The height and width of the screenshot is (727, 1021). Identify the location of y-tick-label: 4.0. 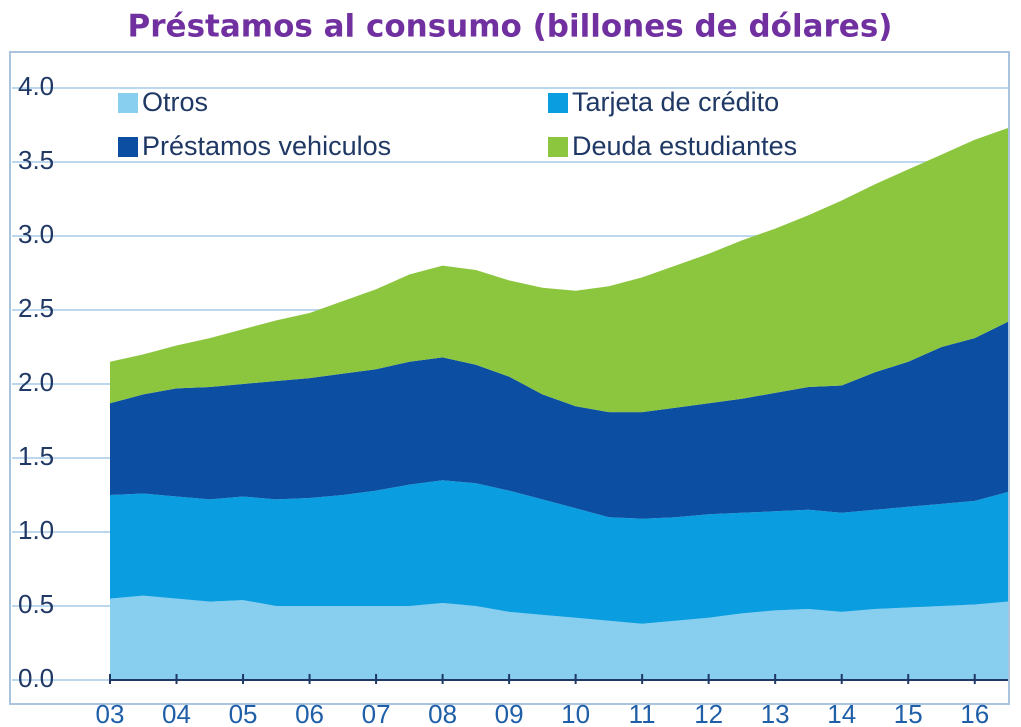
(36, 86).